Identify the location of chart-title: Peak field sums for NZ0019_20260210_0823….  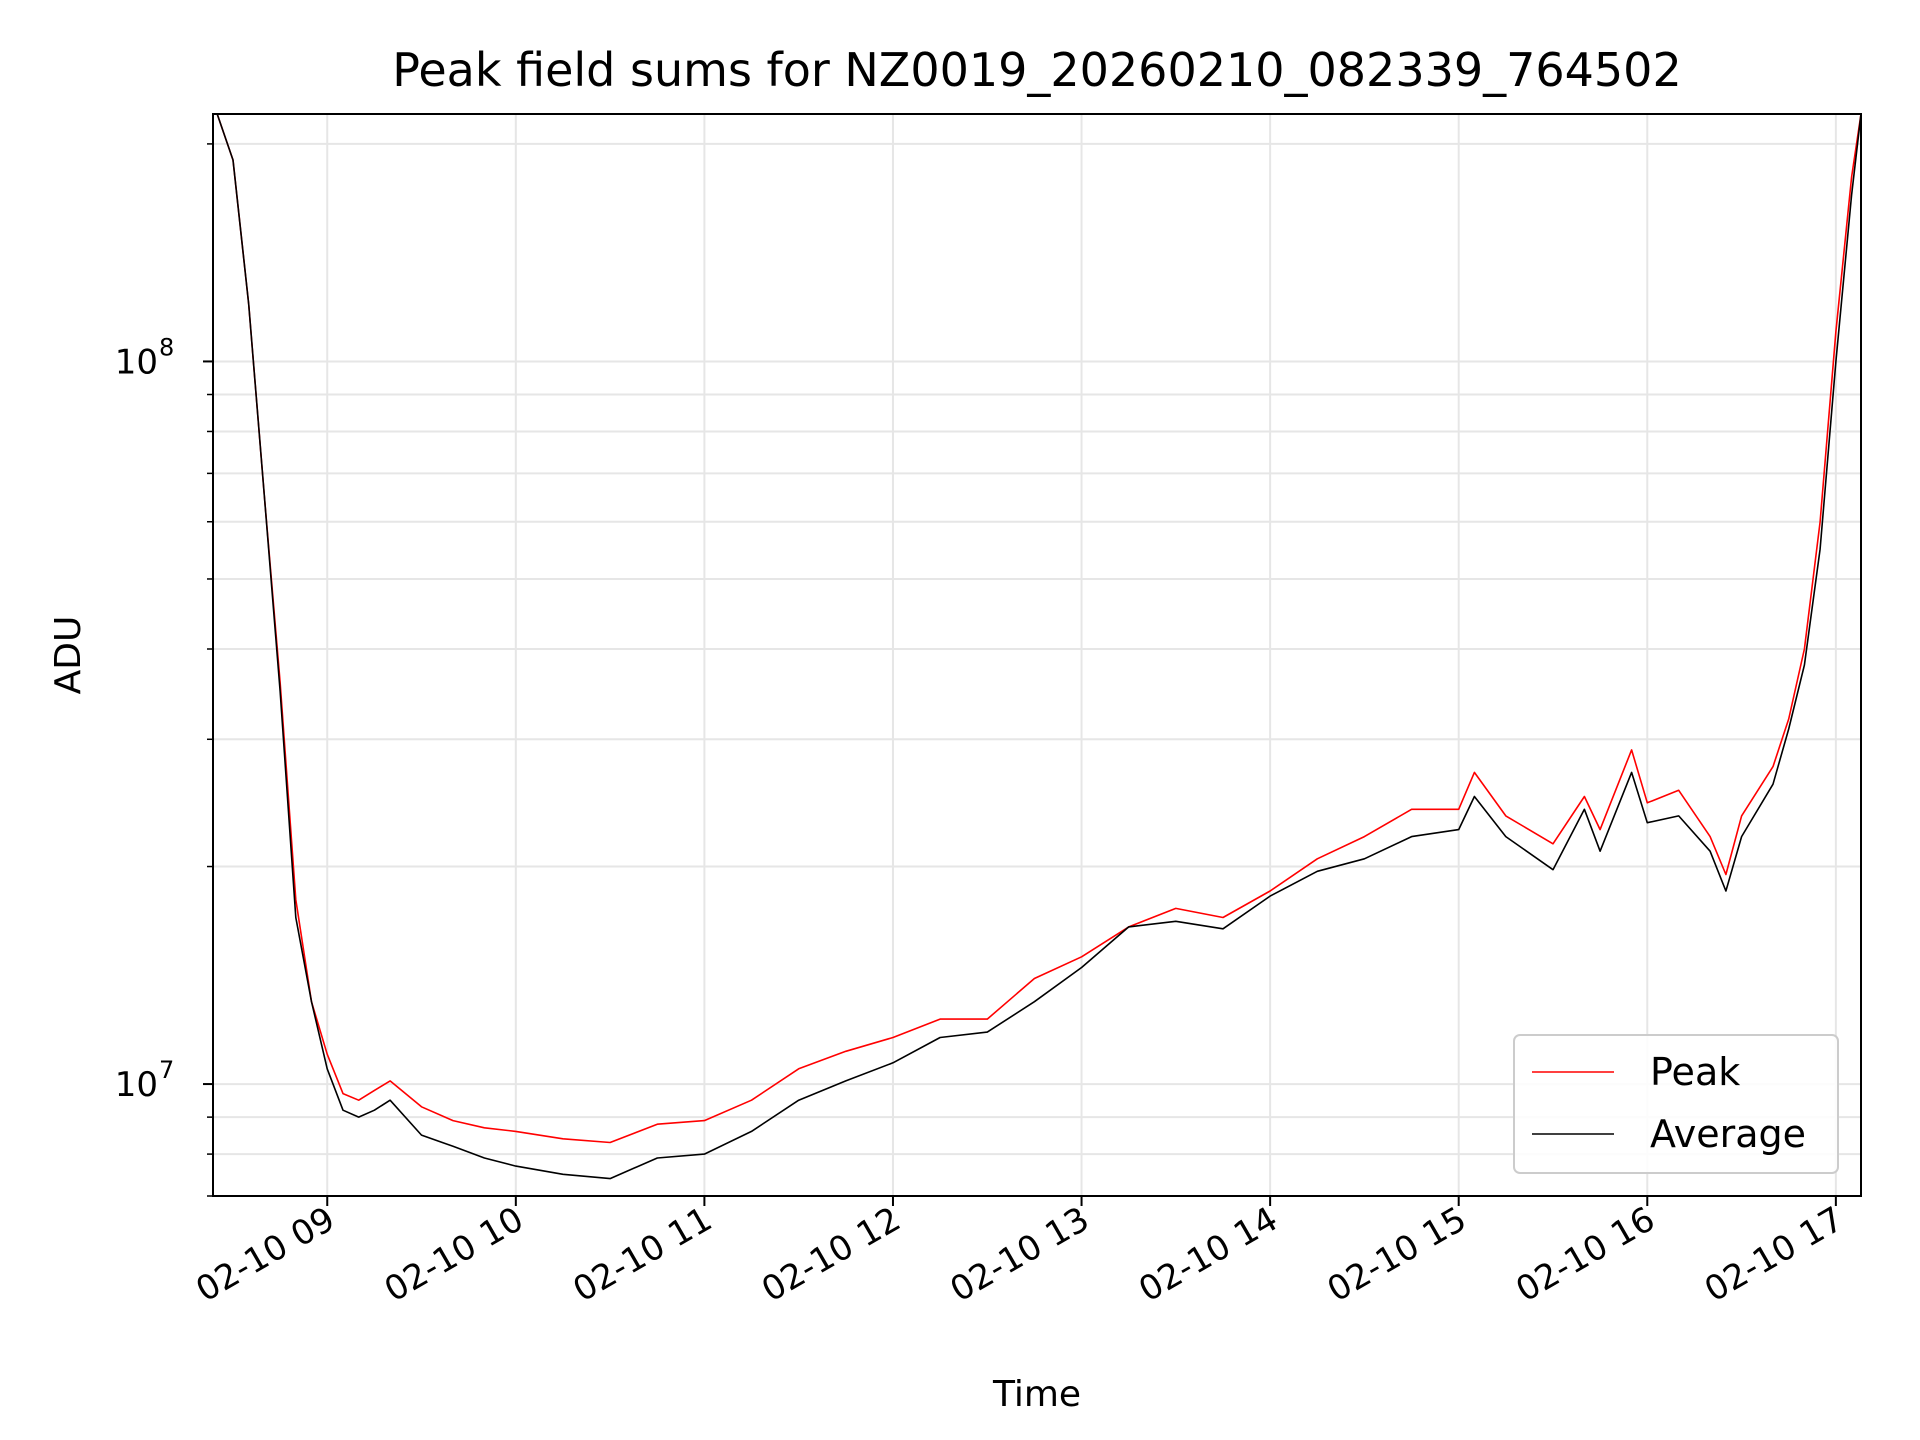
(1036, 70).